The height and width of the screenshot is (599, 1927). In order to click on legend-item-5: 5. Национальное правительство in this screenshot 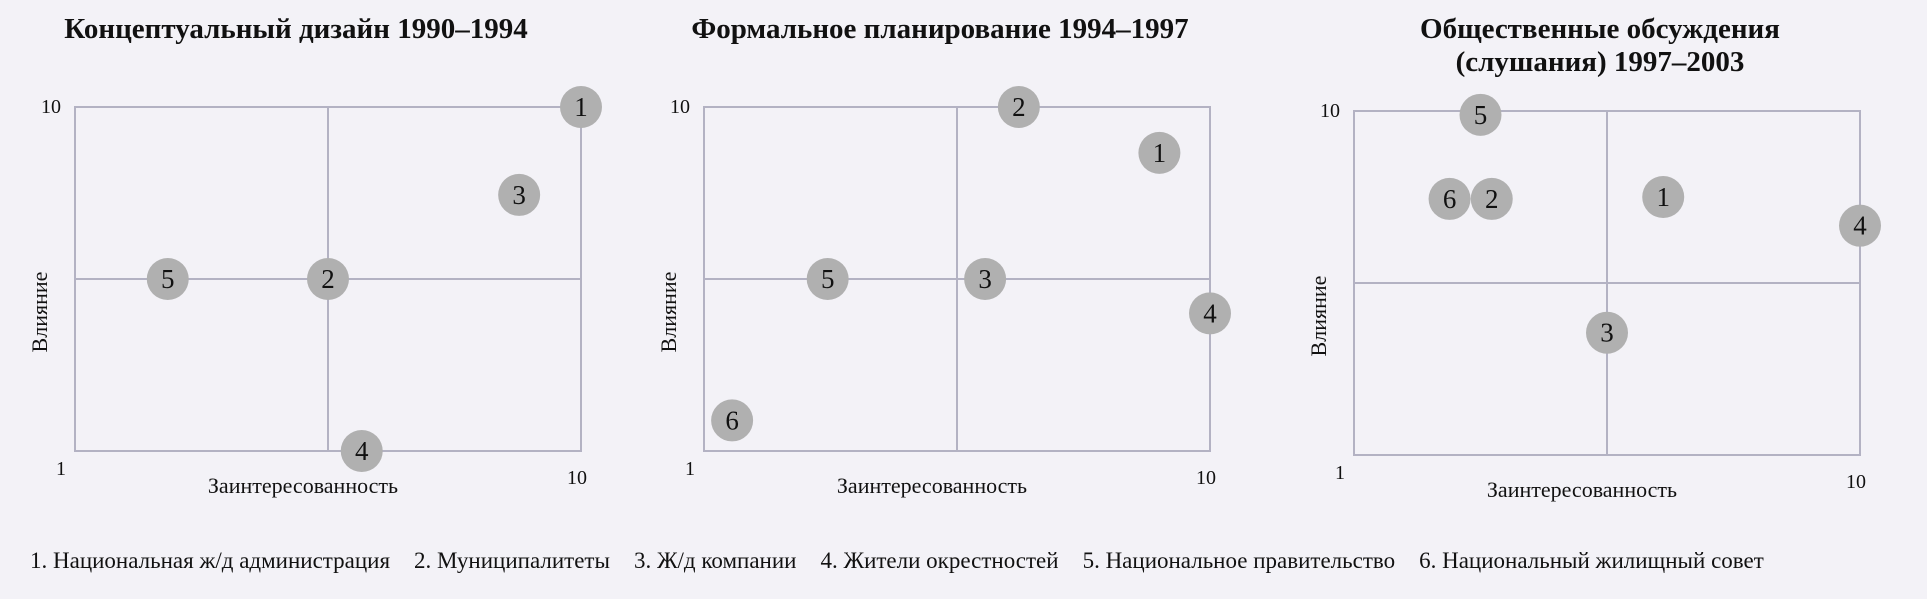, I will do `click(1239, 560)`.